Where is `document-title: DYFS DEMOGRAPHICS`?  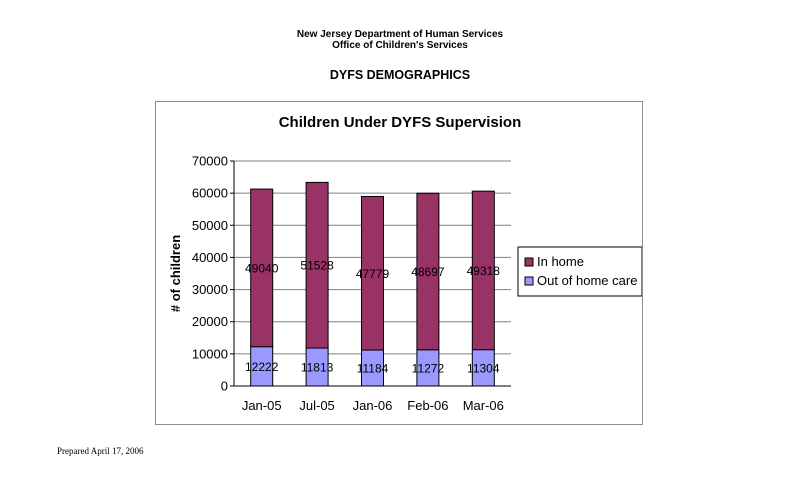
document-title: DYFS DEMOGRAPHICS is located at coordinates (400, 75).